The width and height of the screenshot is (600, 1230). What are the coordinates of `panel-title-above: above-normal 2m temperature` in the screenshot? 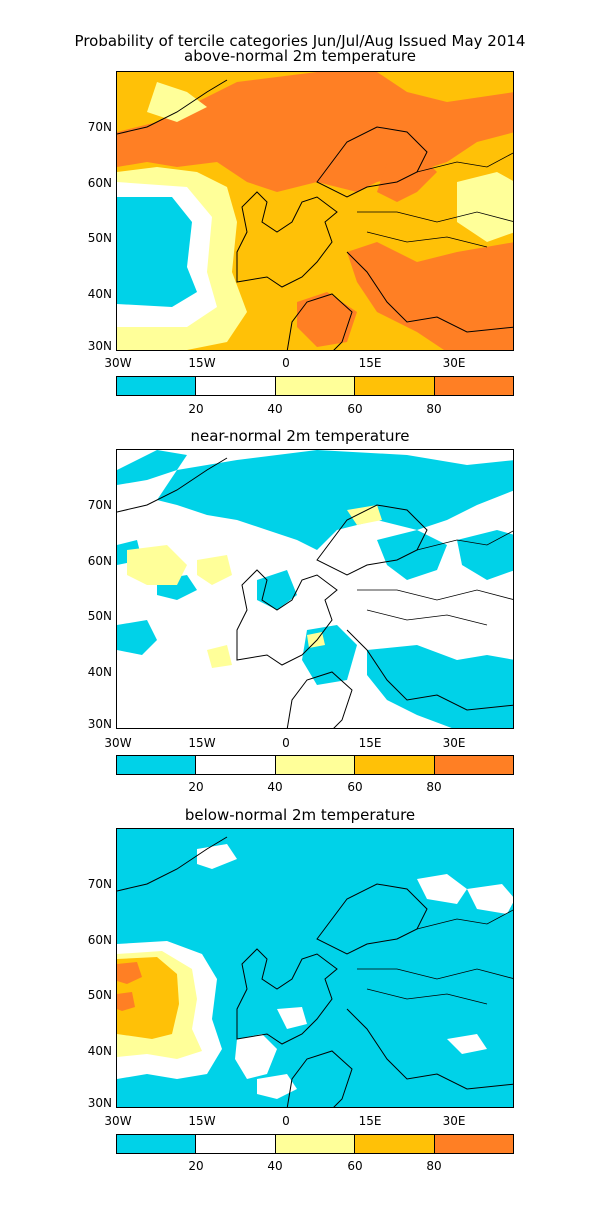 It's located at (300, 56).